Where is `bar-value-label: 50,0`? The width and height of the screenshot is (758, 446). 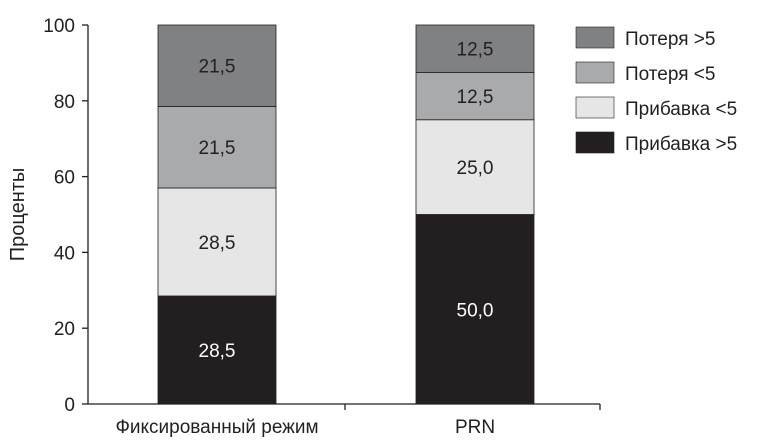 bar-value-label: 50,0 is located at coordinates (475, 310).